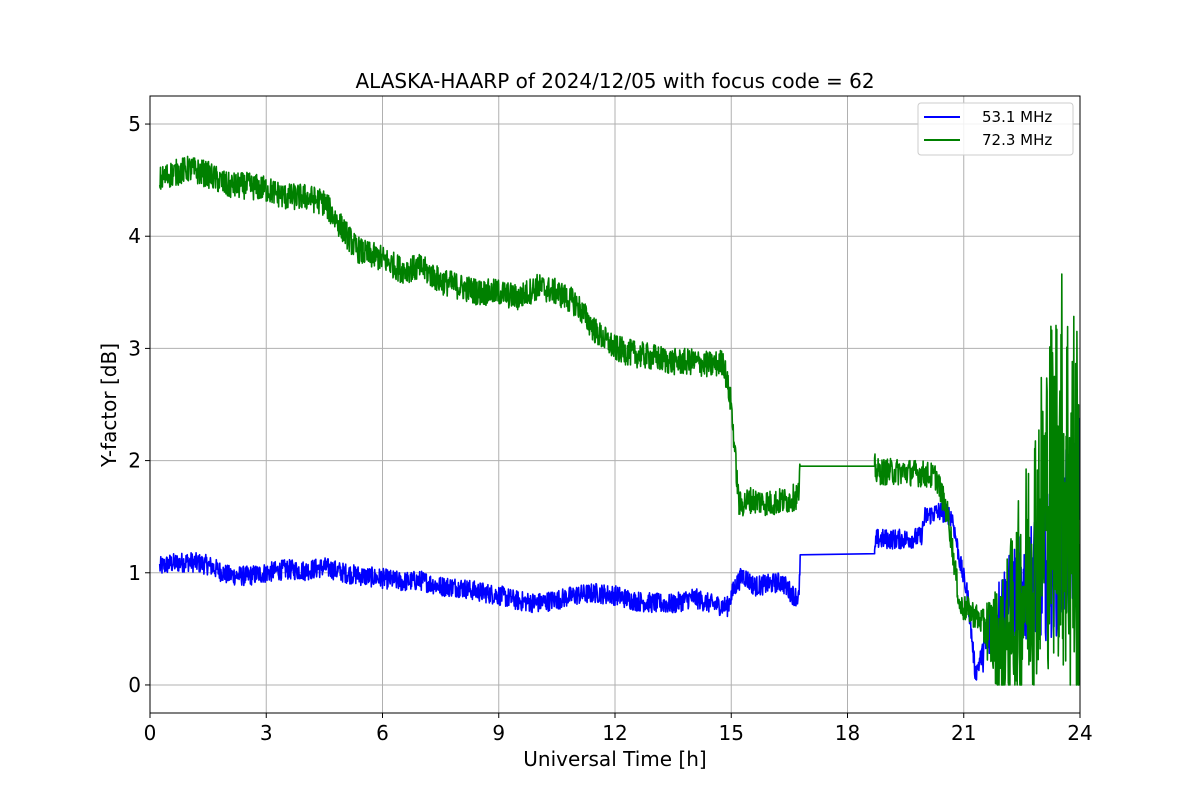  Describe the element at coordinates (847, 733) in the screenshot. I see `x-tick-label: 18` at that location.